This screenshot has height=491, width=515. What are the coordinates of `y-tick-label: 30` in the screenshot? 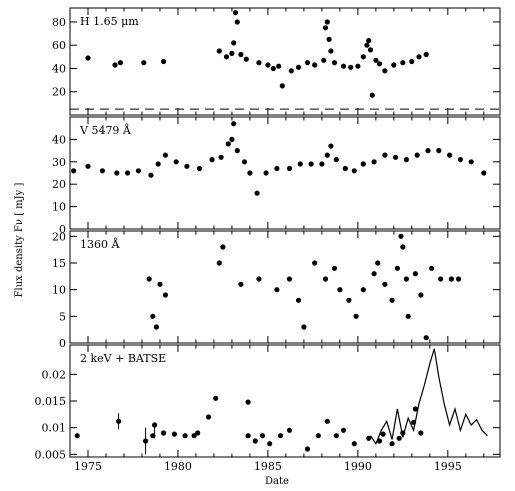 It's located at (59, 162).